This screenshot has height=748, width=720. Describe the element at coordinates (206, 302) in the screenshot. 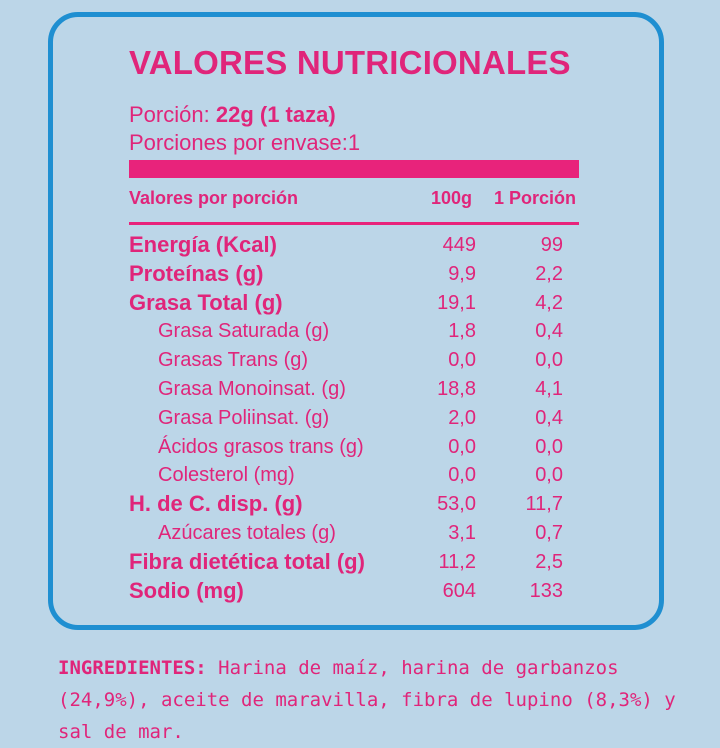

I see `nutrient-label: Grasa Total (g)` at that location.